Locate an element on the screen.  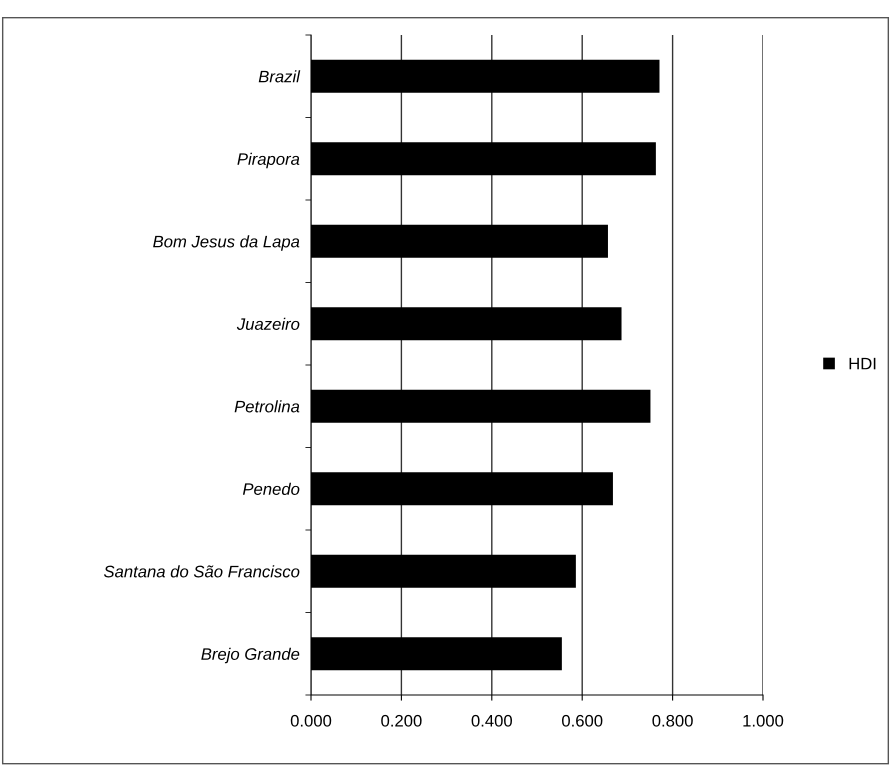
y-tick-label: Pirapora is located at coordinates (268, 160).